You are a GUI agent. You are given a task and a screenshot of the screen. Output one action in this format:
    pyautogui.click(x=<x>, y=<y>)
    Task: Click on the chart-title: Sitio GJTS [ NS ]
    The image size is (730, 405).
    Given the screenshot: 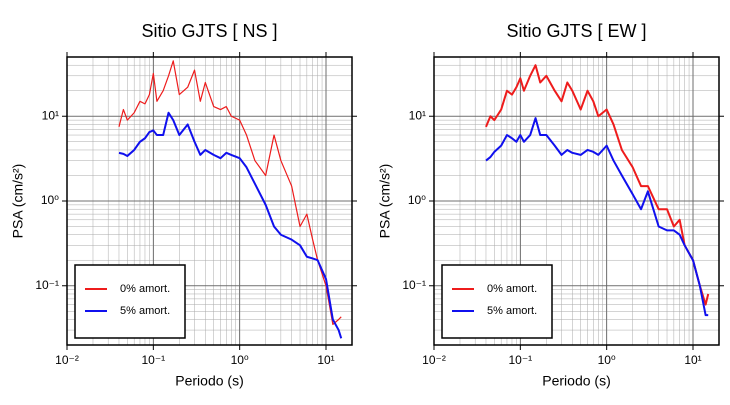 What is the action you would take?
    pyautogui.click(x=209, y=31)
    